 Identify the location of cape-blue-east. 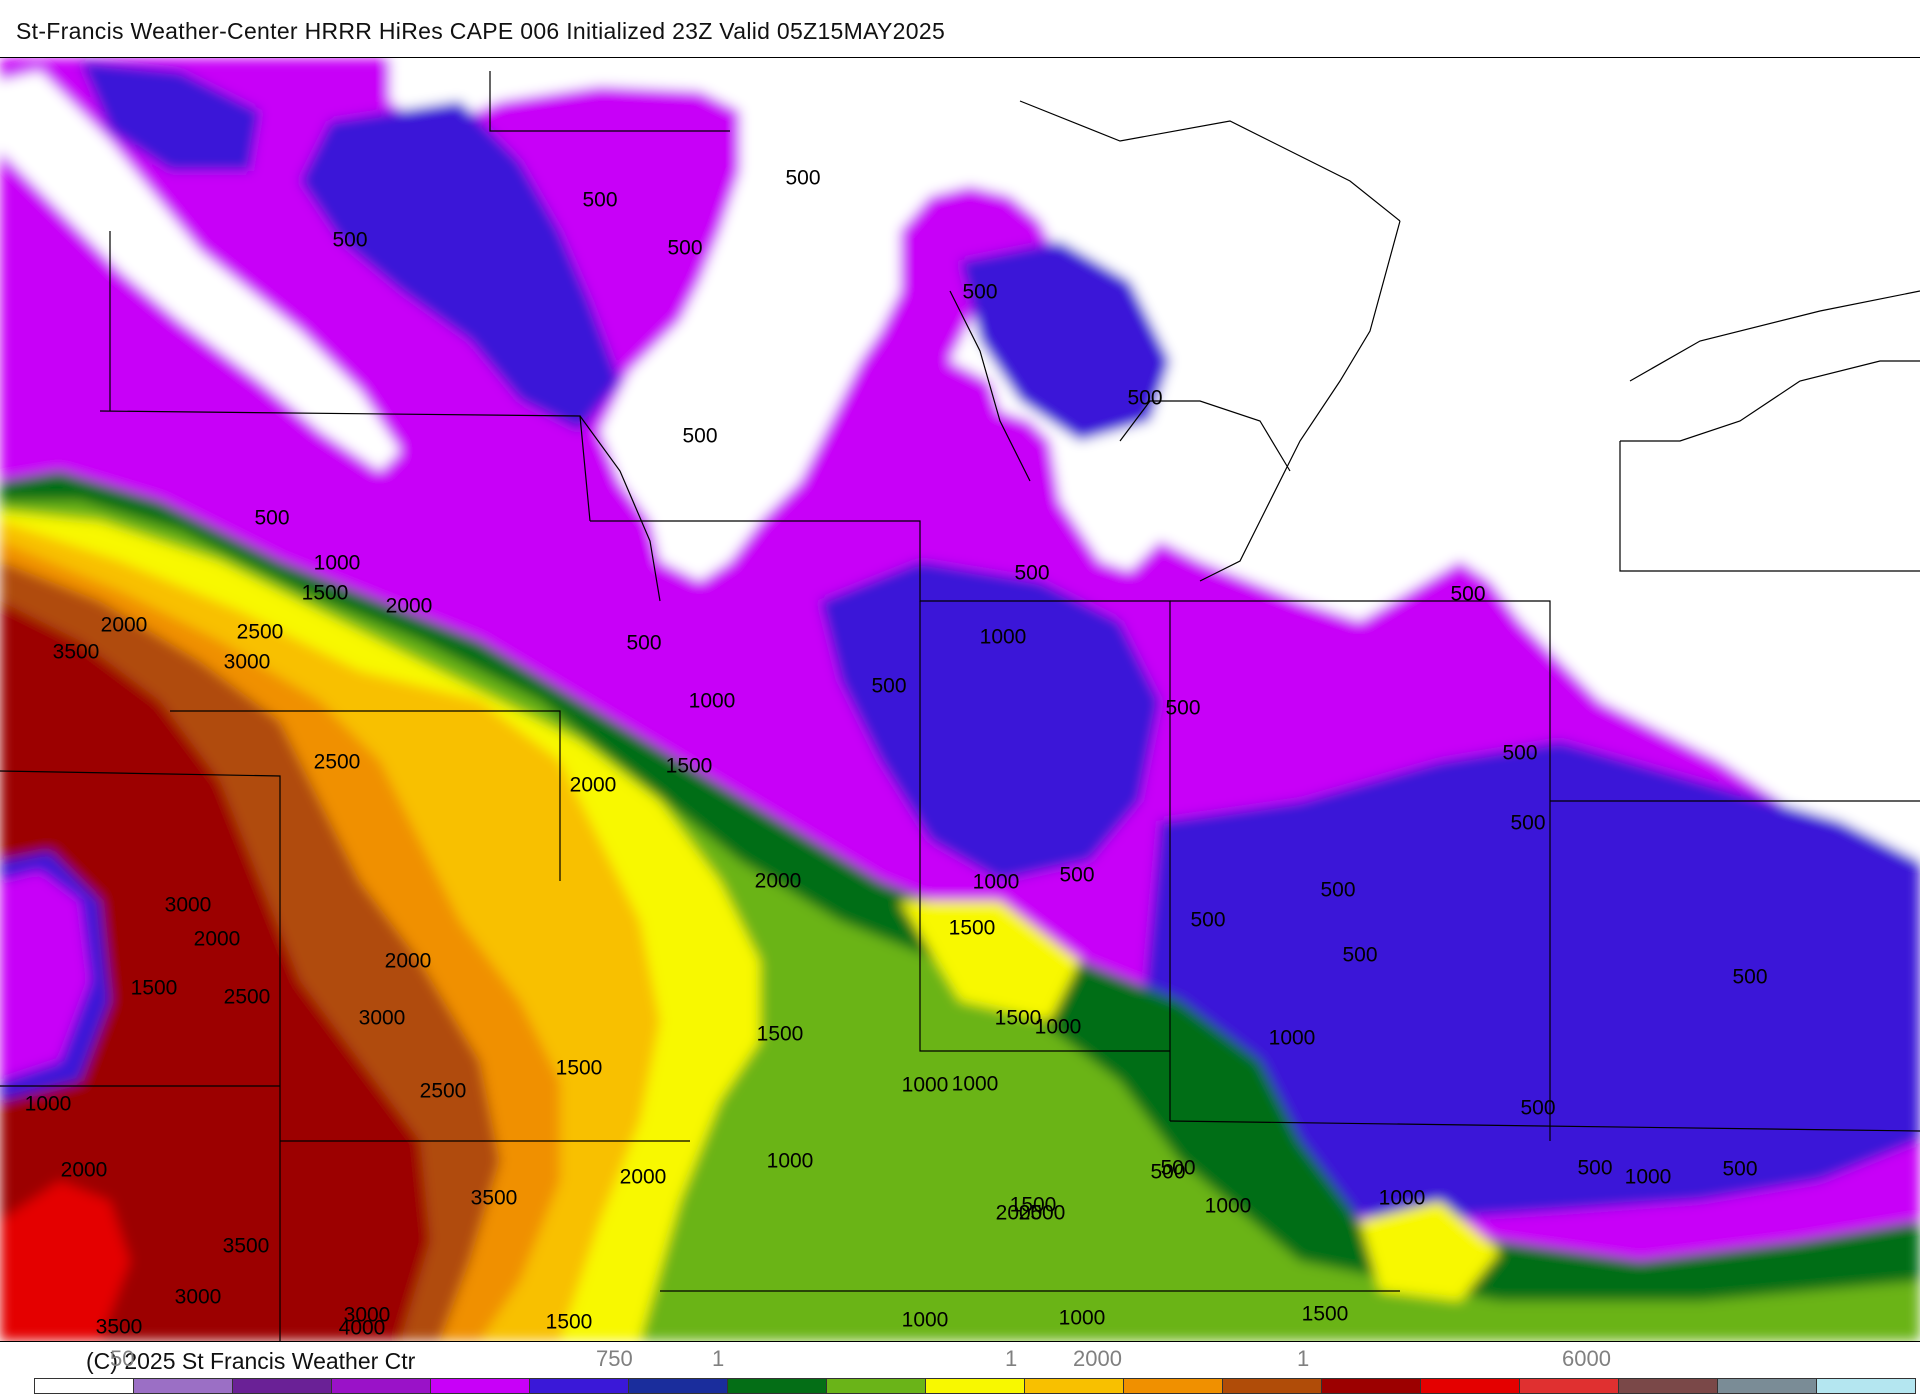
(1530, 981).